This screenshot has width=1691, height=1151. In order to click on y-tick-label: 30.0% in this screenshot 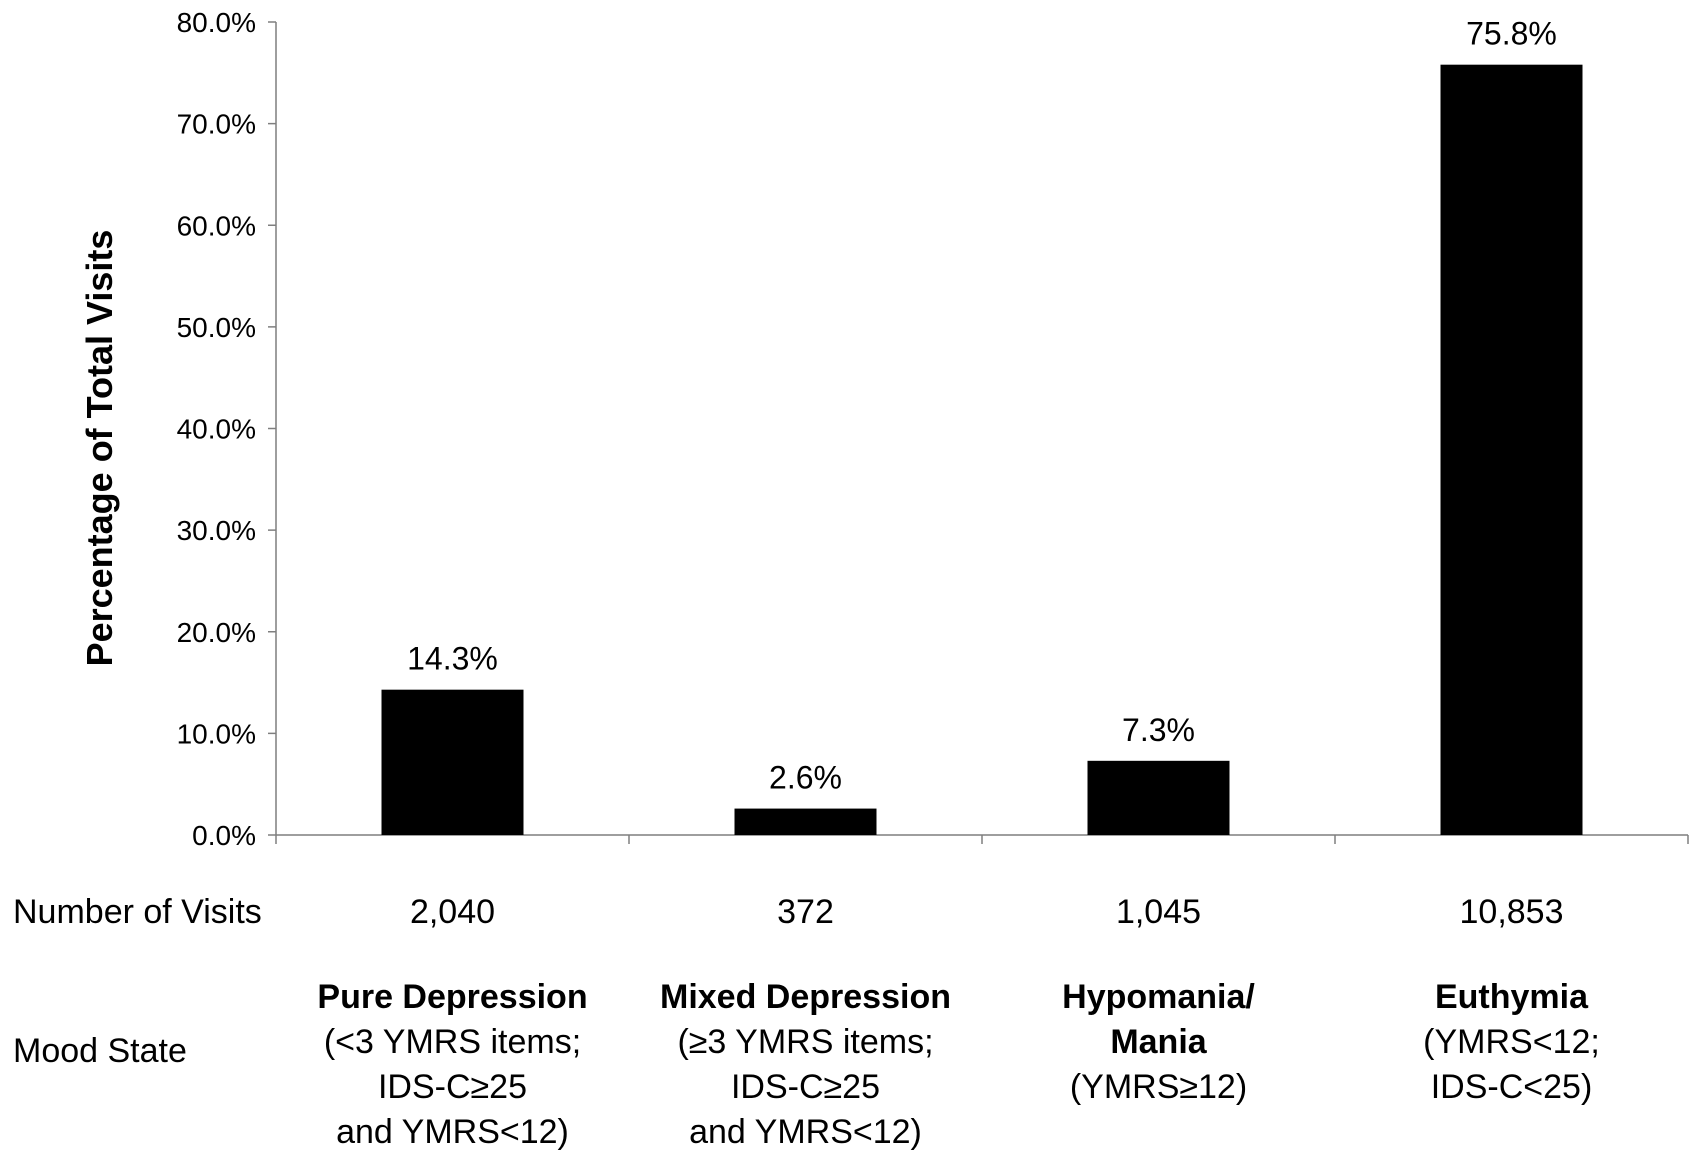, I will do `click(216, 530)`.